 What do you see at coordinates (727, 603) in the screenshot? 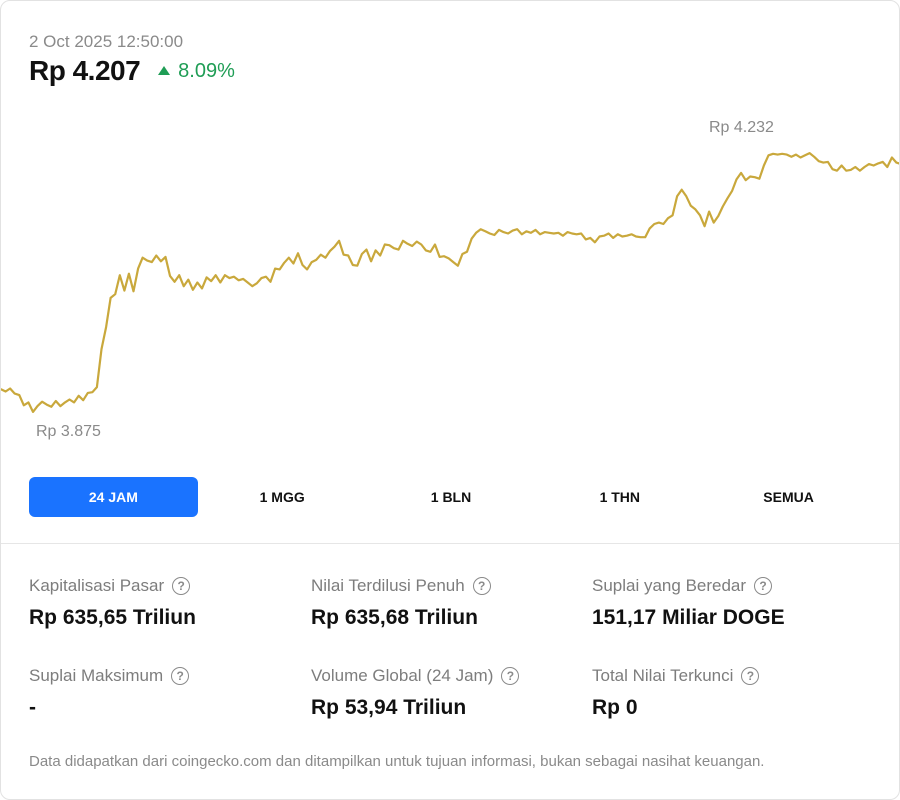
I see `stat-circulating-supply: Suplai yang Beredar ? 151,17 Miliar DOGE` at bounding box center [727, 603].